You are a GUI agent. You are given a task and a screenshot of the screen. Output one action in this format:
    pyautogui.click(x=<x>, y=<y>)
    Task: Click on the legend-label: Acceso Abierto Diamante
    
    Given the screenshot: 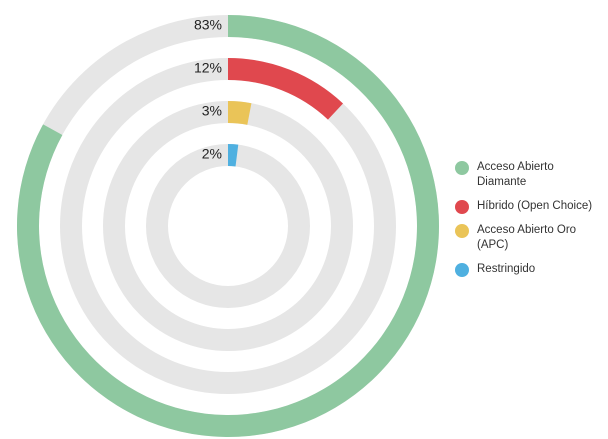 What is the action you would take?
    pyautogui.click(x=515, y=174)
    